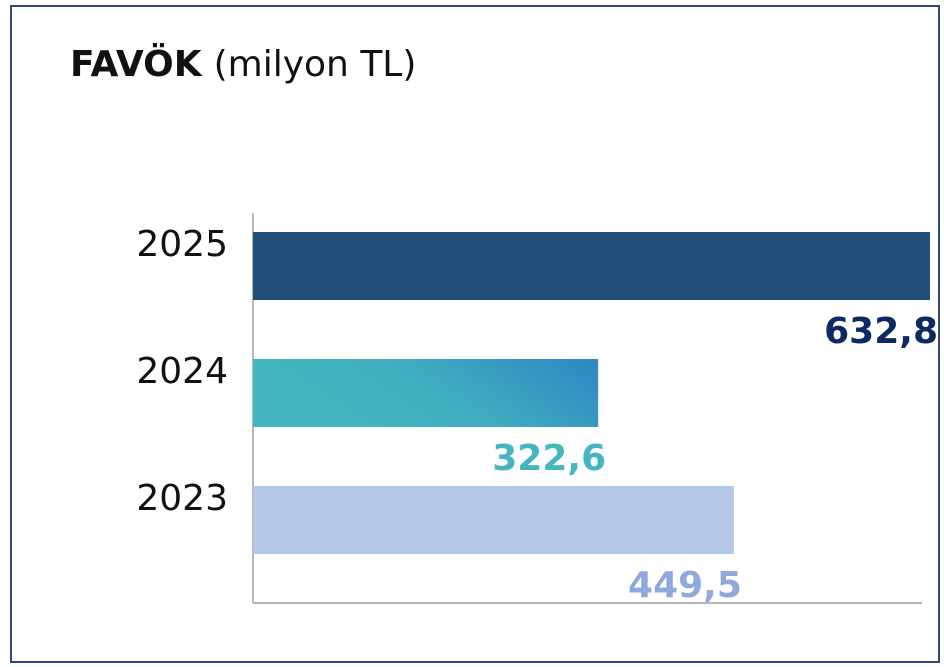  I want to click on chart-title: FAVÖK, so click(136, 64).